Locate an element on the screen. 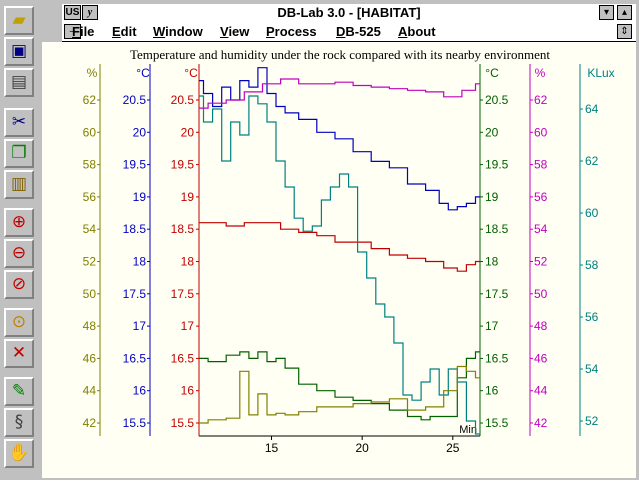 This screenshot has height=480, width=639. axis-unit-hum-left: % is located at coordinates (92, 73).